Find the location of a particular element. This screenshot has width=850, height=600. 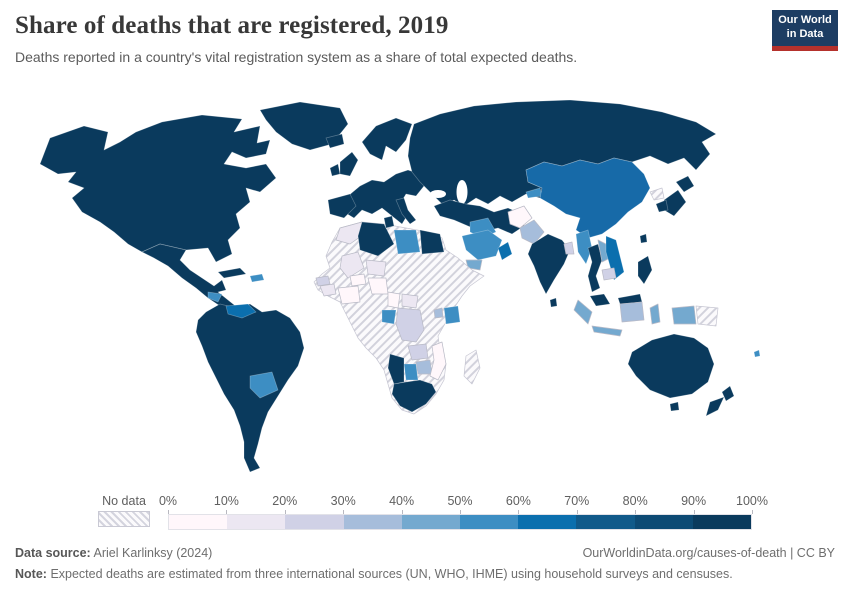

region-kenya is located at coordinates (452, 315).